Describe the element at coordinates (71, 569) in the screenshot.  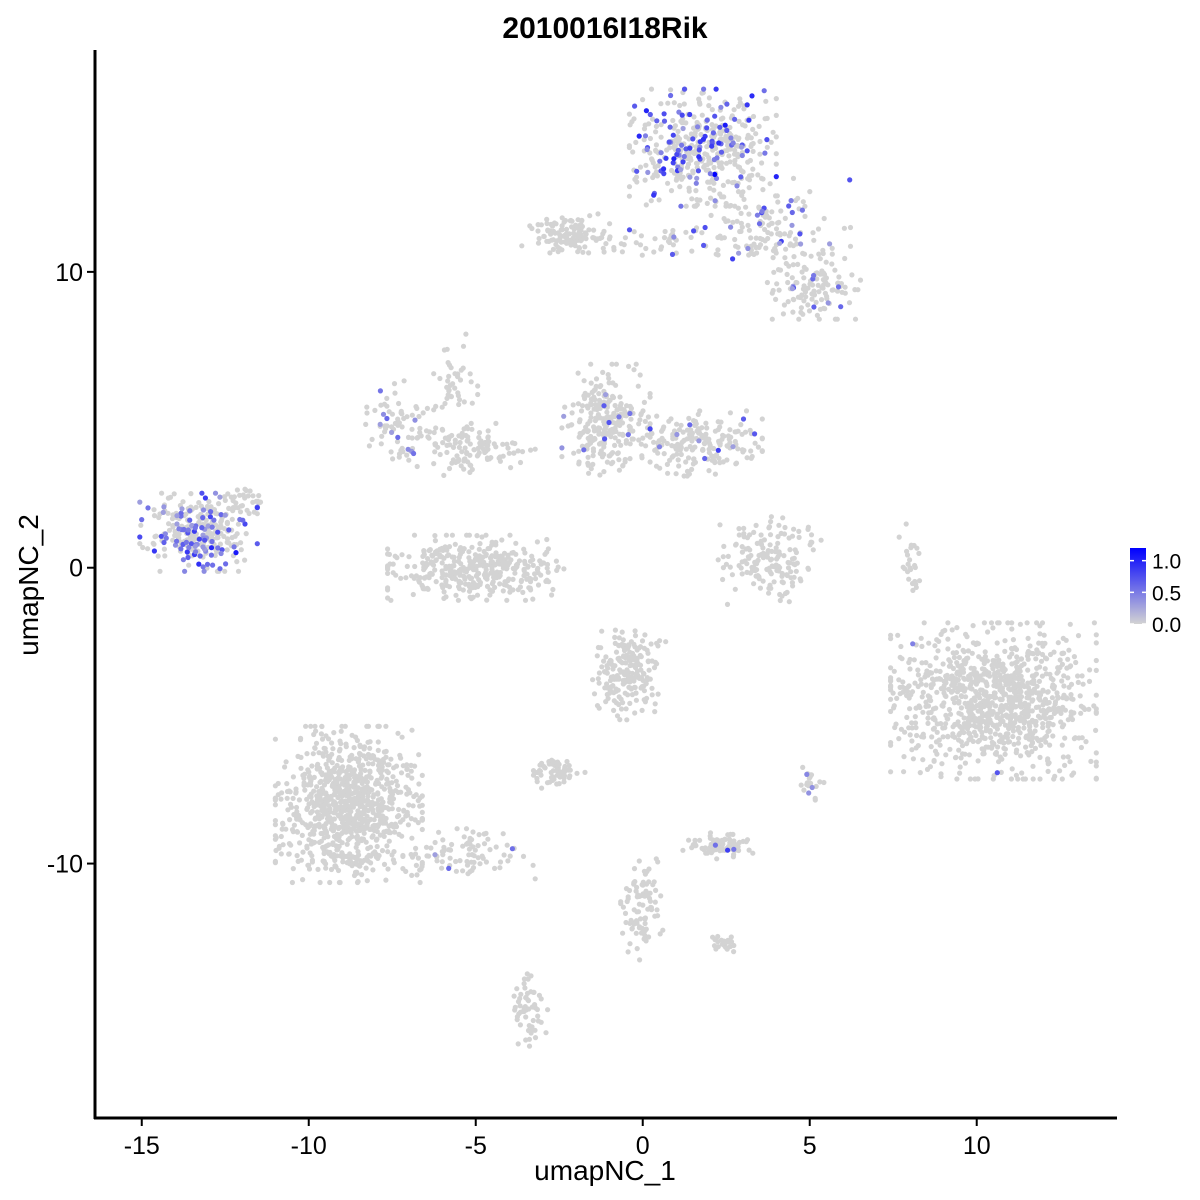
I see `y-axis-ticks: 100-10` at that location.